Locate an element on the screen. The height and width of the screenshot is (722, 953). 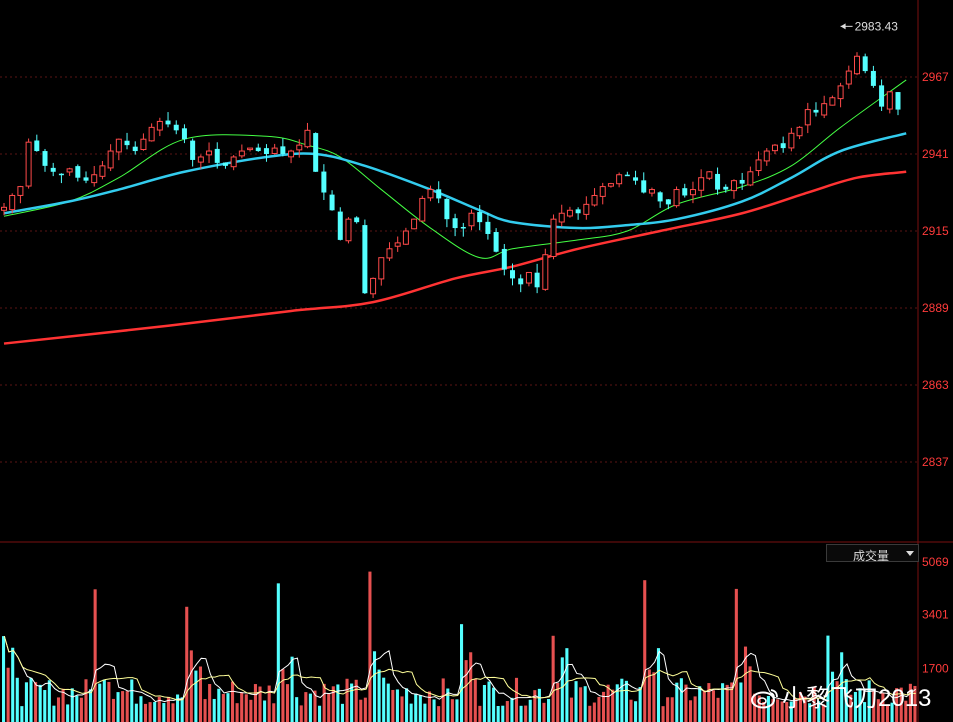
volume-ma-line is located at coordinates (459, 668).